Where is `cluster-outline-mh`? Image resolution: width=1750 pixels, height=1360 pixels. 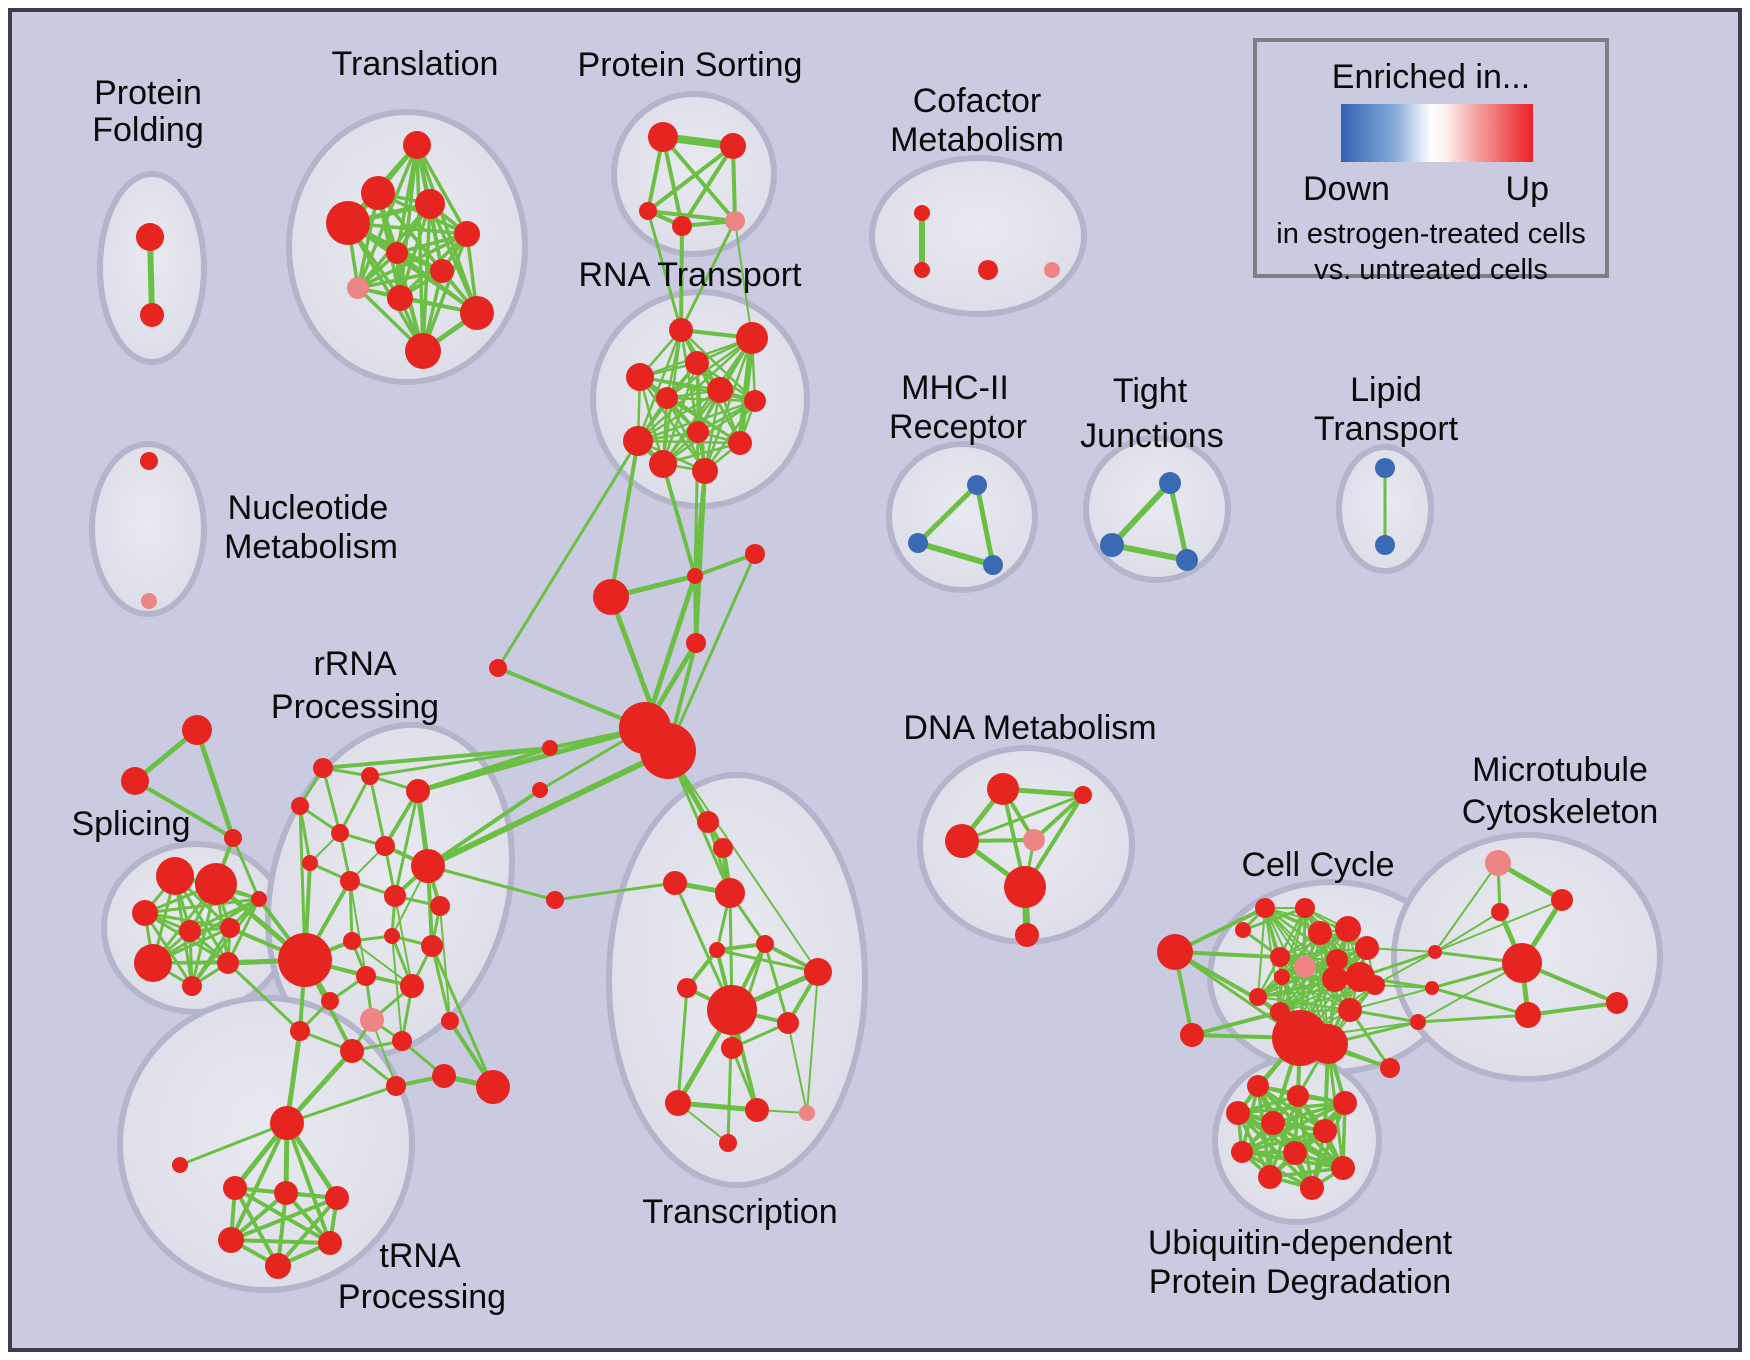
cluster-outline-mh is located at coordinates (962, 517).